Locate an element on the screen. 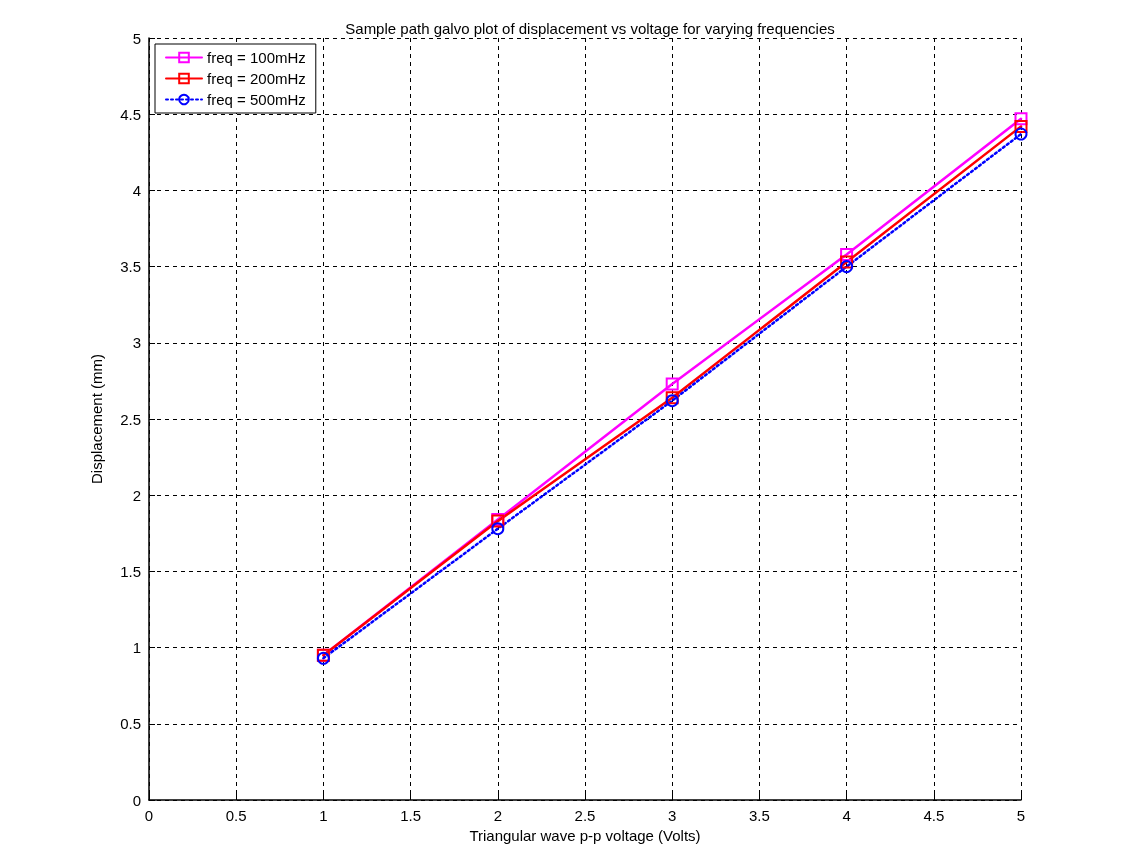 The height and width of the screenshot is (848, 1135). y-axis-title: Displacement (mm) is located at coordinates (96, 419).